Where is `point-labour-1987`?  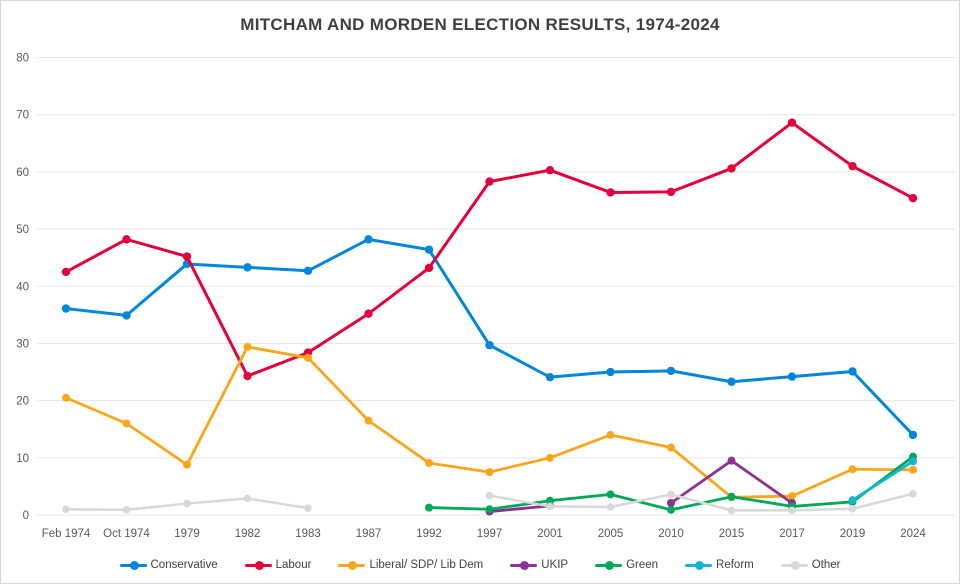
point-labour-1987 is located at coordinates (368, 313).